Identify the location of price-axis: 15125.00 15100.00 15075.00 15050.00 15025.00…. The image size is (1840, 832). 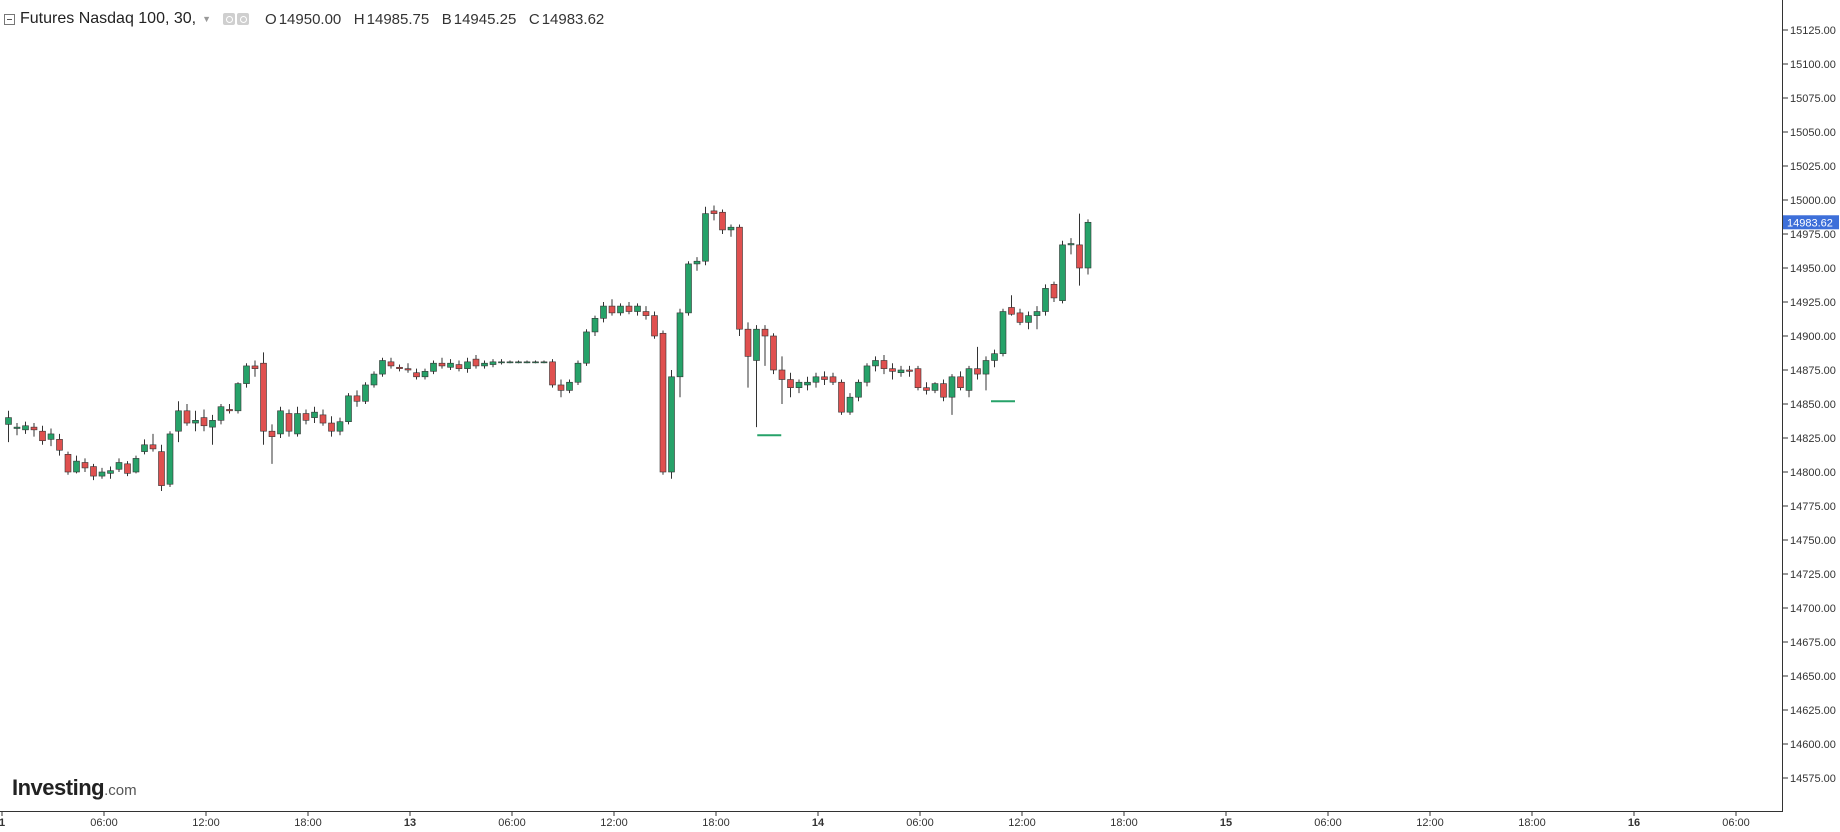
(1809, 405).